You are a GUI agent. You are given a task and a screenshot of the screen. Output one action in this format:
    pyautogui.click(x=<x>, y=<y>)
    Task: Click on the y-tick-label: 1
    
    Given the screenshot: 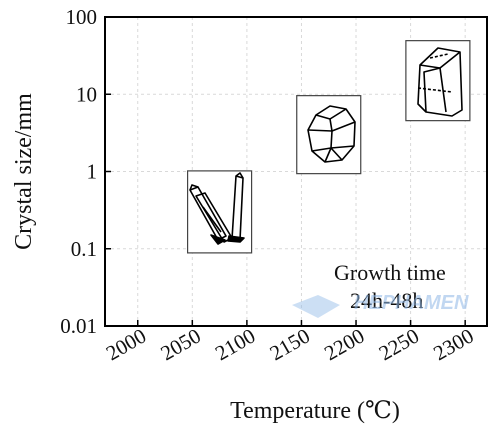 What is the action you would take?
    pyautogui.click(x=92, y=172)
    